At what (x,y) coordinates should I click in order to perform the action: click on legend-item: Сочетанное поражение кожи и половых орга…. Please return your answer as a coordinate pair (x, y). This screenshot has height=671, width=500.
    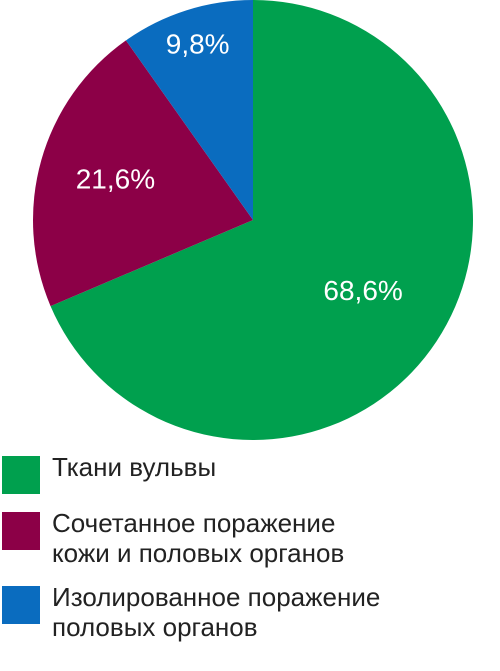
    Looking at the image, I should click on (250, 538).